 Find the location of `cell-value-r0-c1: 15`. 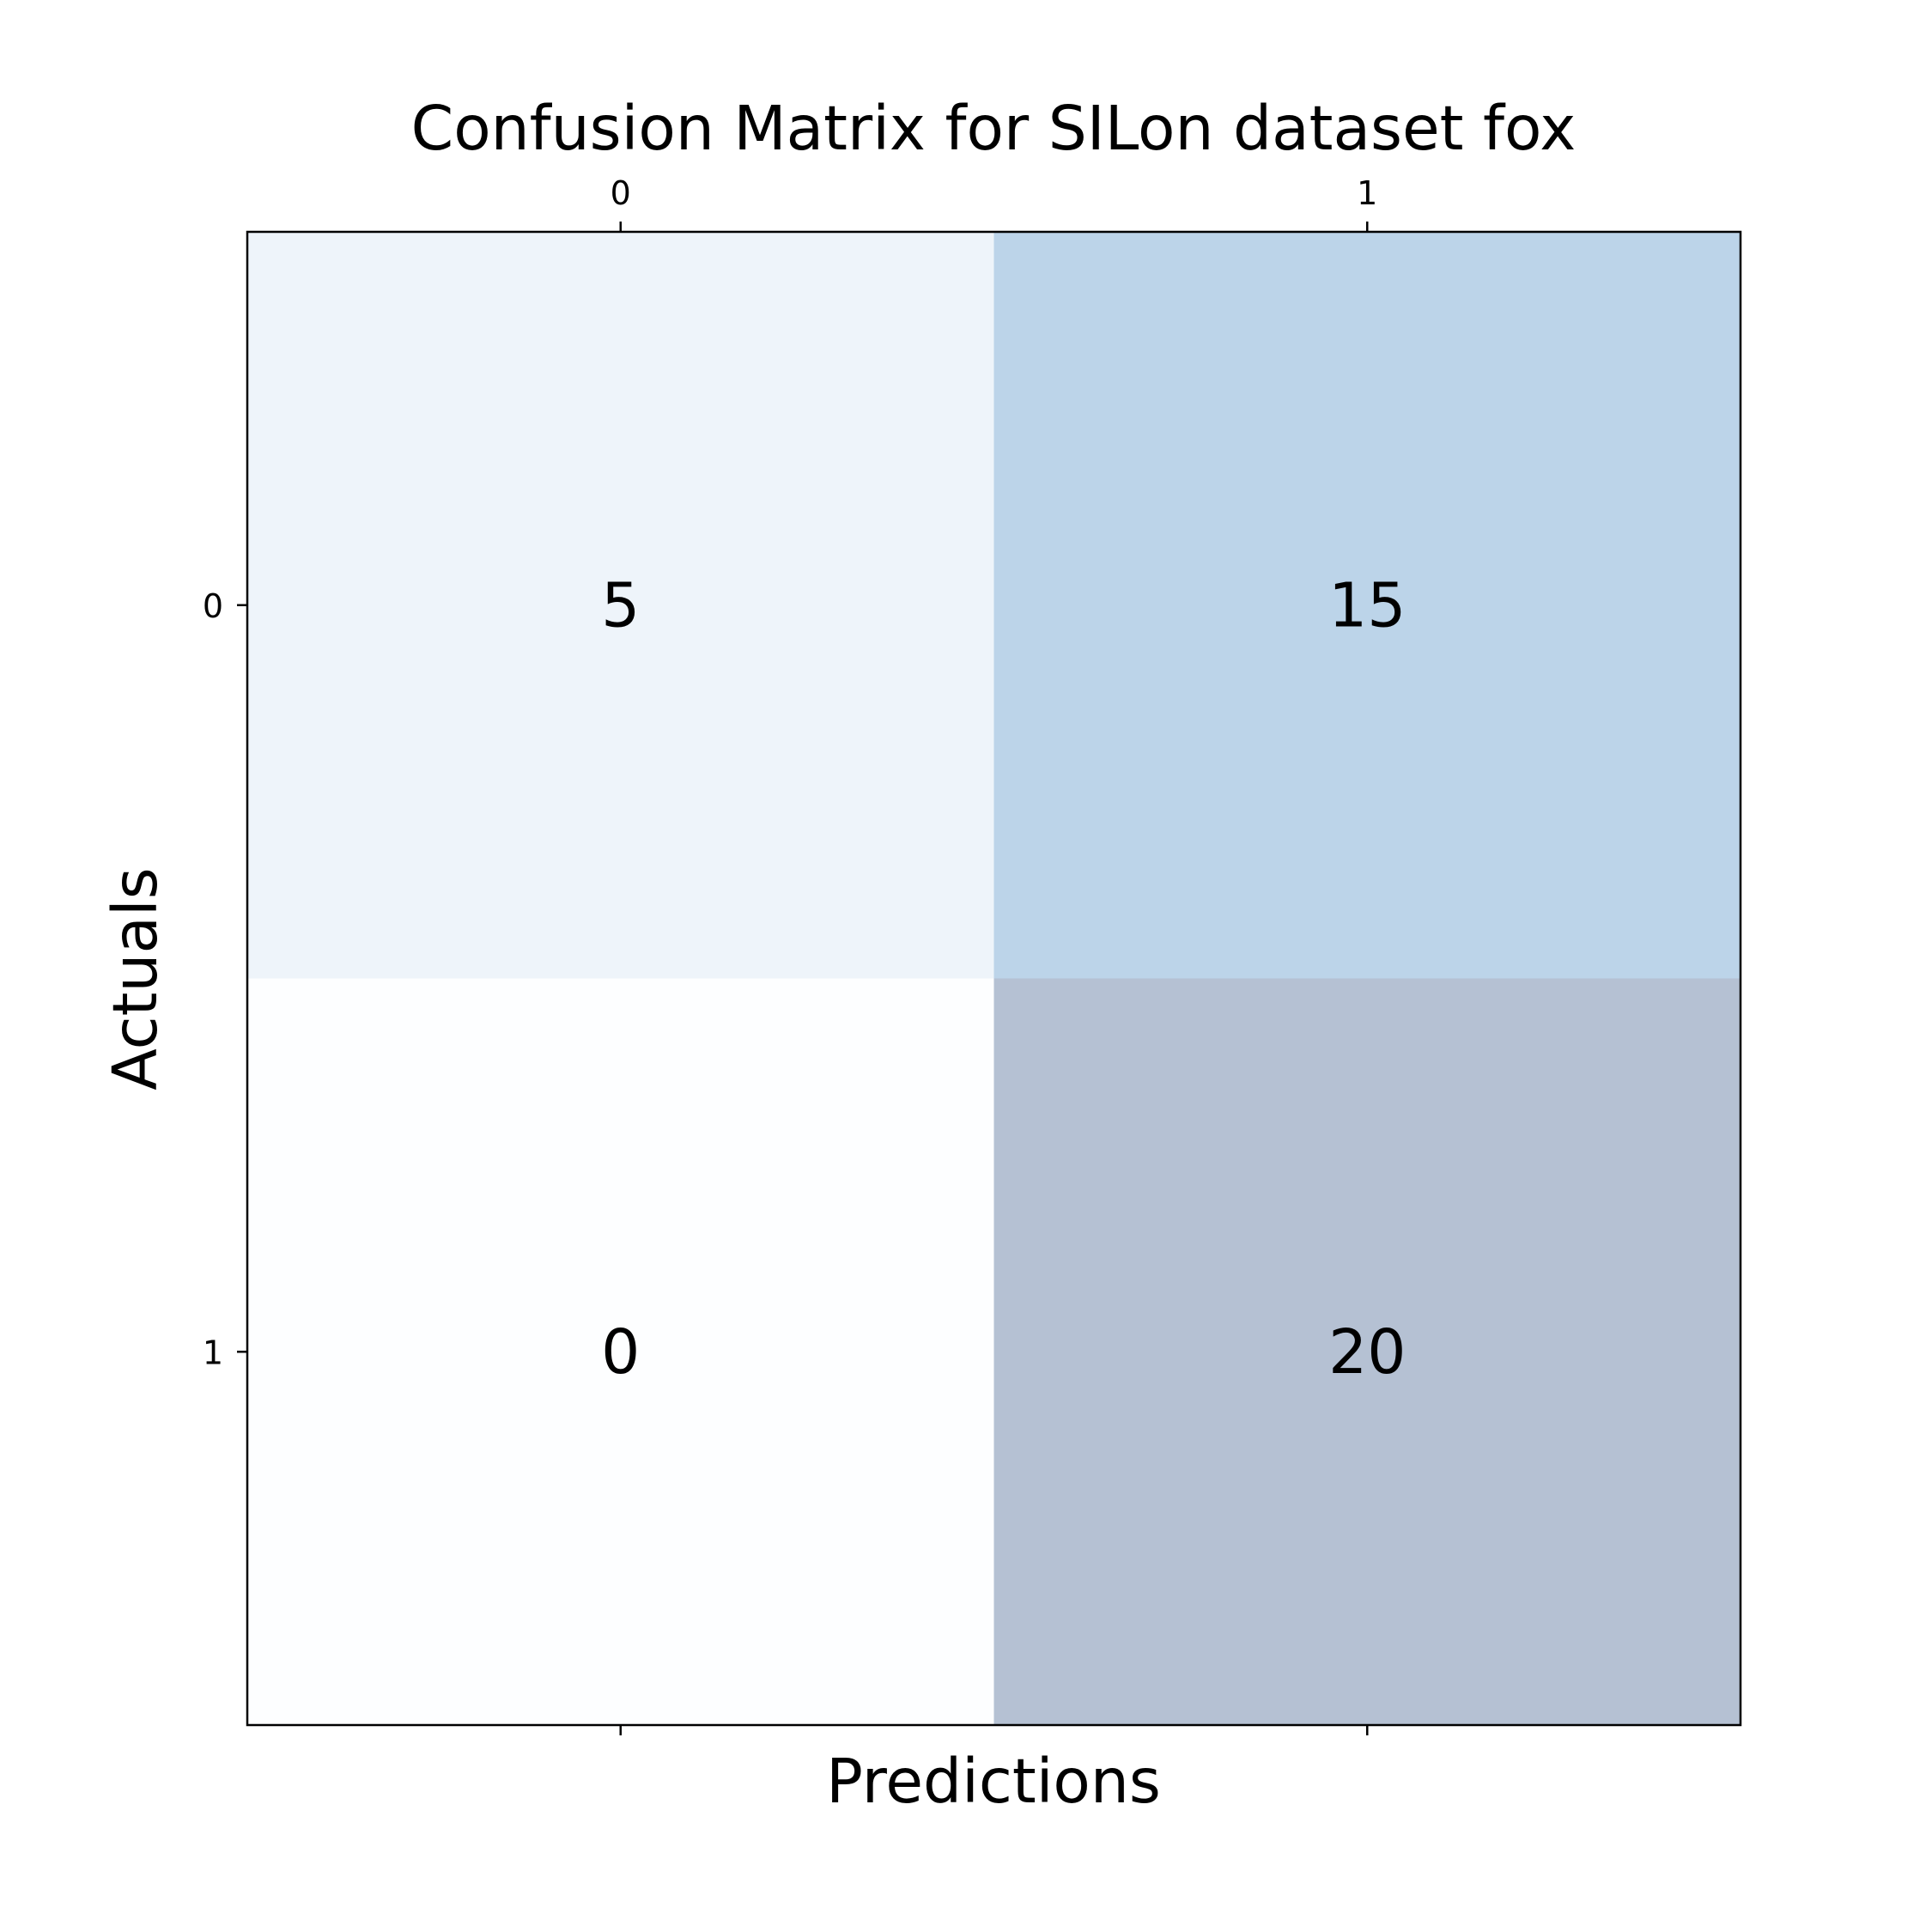

cell-value-r0-c1: 15 is located at coordinates (1367, 605).